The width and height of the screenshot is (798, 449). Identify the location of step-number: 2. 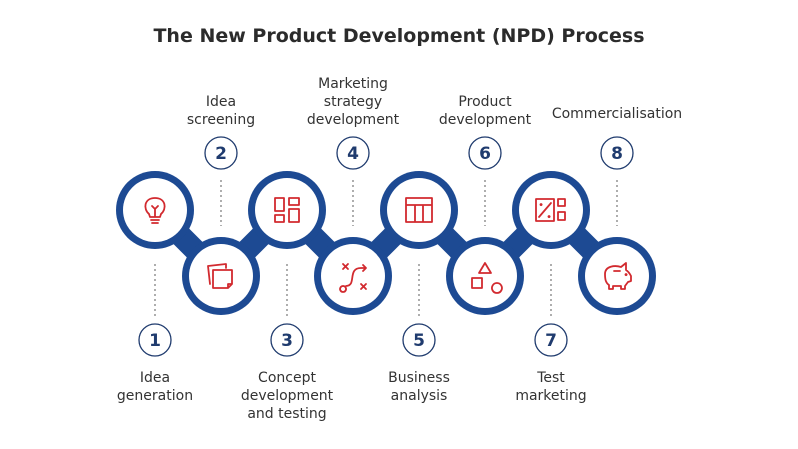
(221, 154).